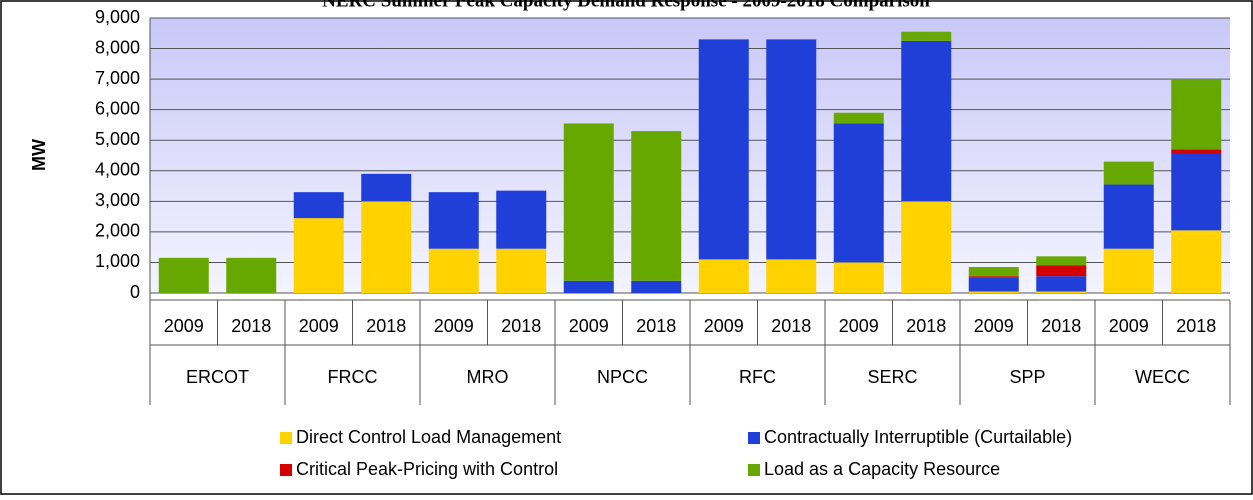 The image size is (1253, 500). What do you see at coordinates (892, 377) in the screenshot?
I see `group-label: SERC` at bounding box center [892, 377].